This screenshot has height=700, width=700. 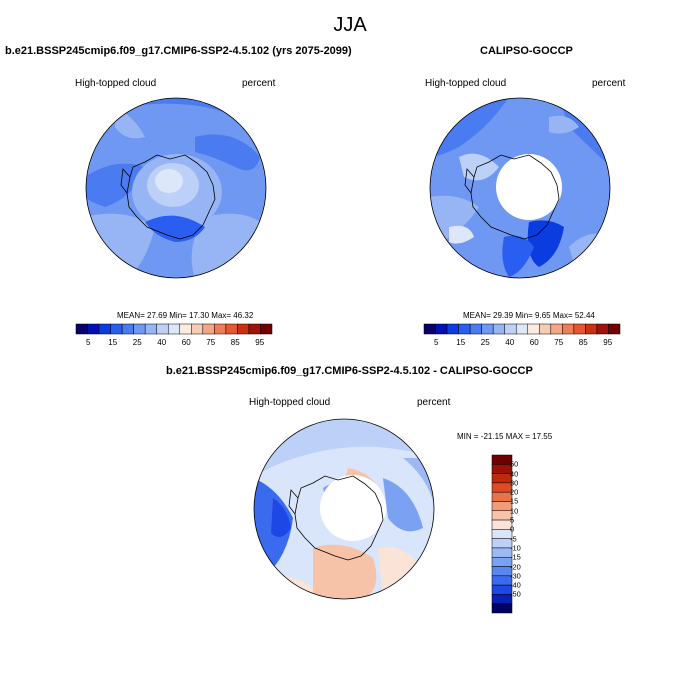 What do you see at coordinates (116, 83) in the screenshot?
I see `model-variable-label: High-topped cloud` at bounding box center [116, 83].